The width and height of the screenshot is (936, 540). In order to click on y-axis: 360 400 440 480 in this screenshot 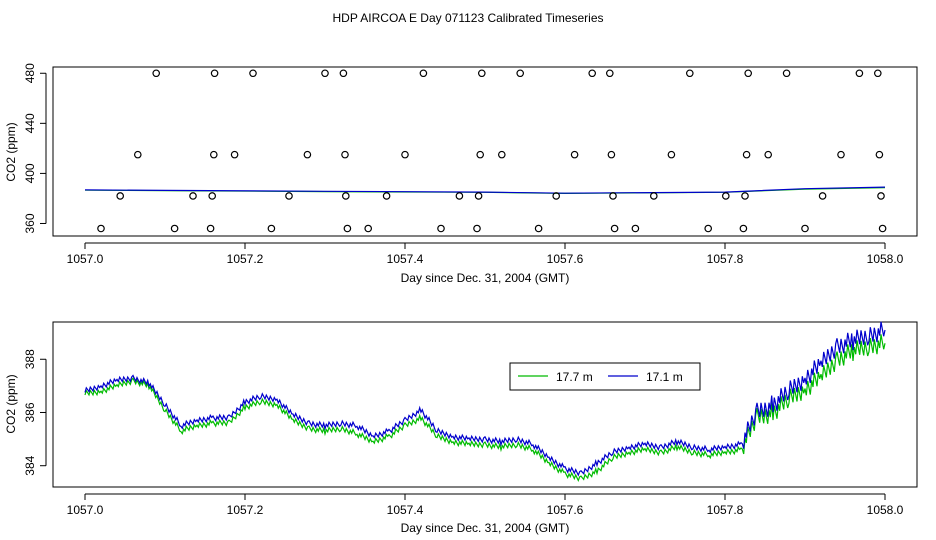, I will do `click(35, 148)`.